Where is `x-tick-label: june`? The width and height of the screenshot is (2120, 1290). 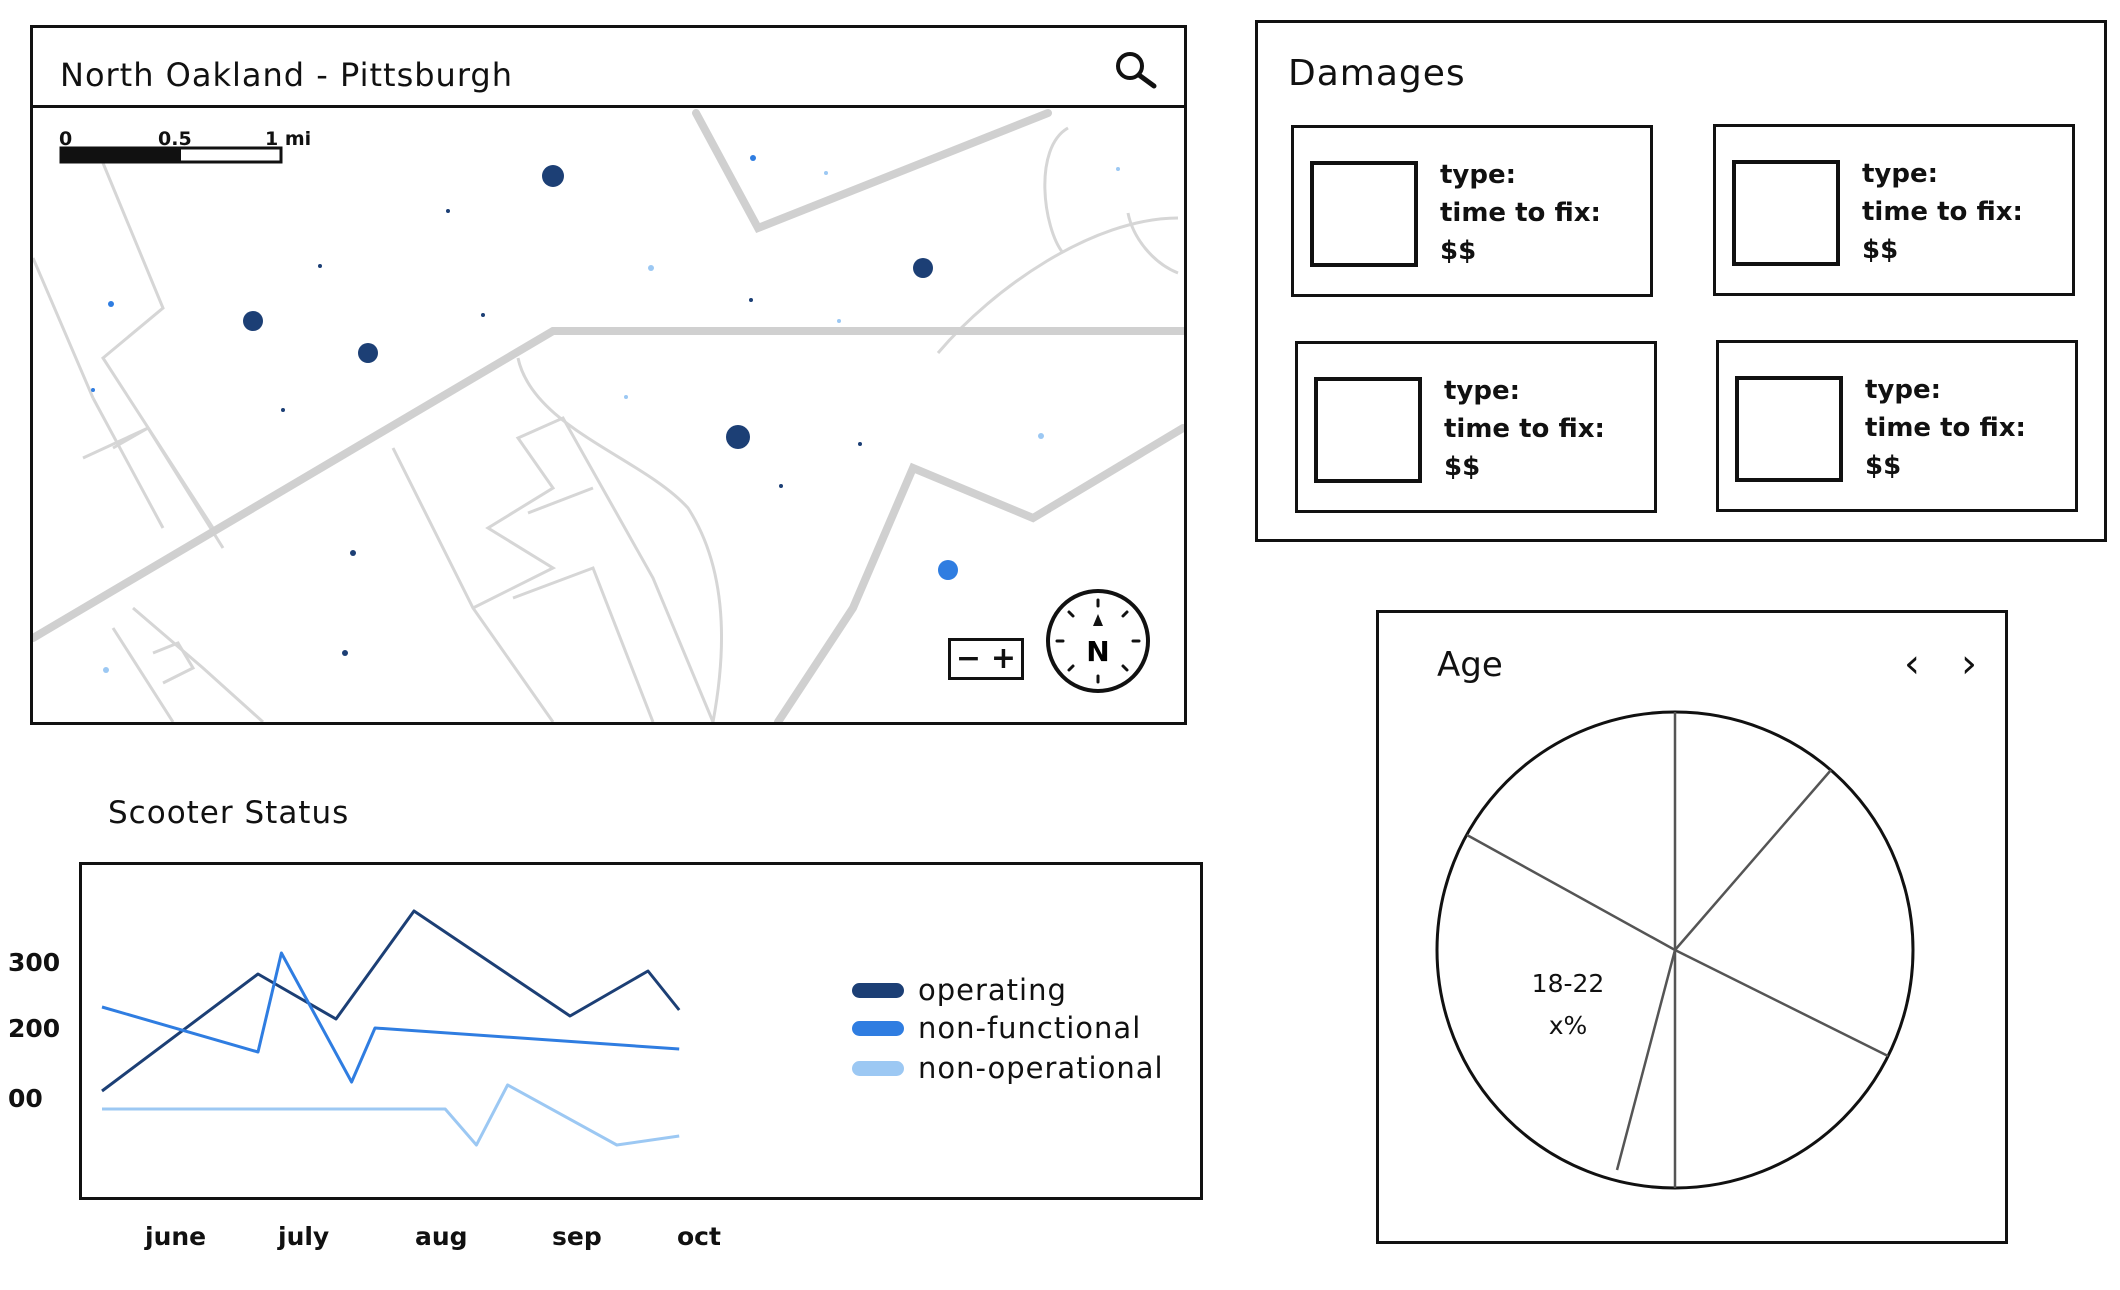 x-tick-label: june is located at coordinates (176, 1236).